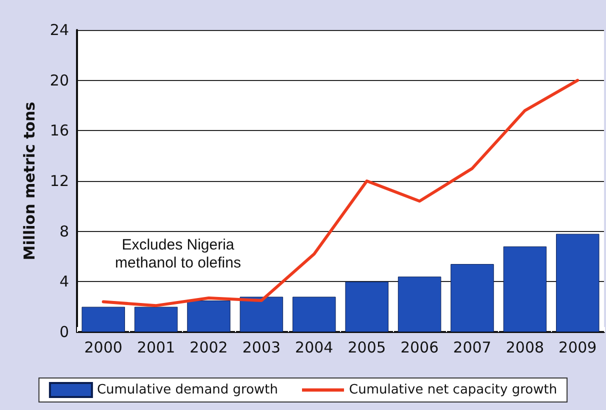 The image size is (606, 410). What do you see at coordinates (59, 80) in the screenshot?
I see `y-tick-label: 20` at bounding box center [59, 80].